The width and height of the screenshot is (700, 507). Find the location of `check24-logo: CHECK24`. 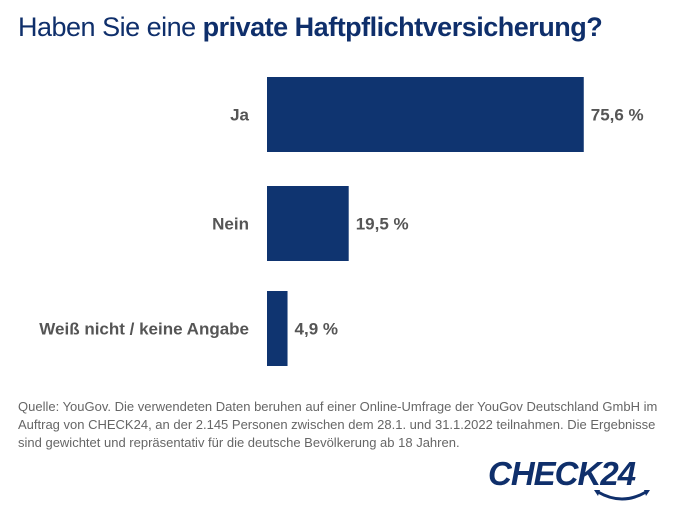

check24-logo: CHECK24 is located at coordinates (562, 473).